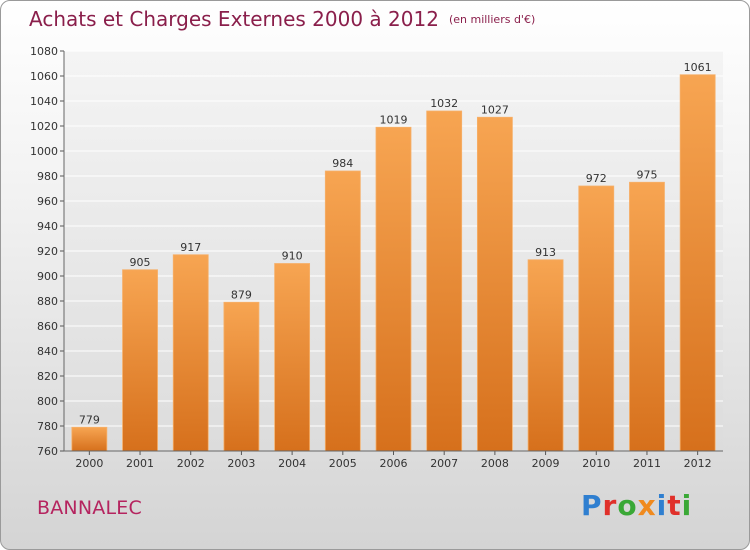  Describe the element at coordinates (47, 326) in the screenshot. I see `y-tick-label: 860` at that location.